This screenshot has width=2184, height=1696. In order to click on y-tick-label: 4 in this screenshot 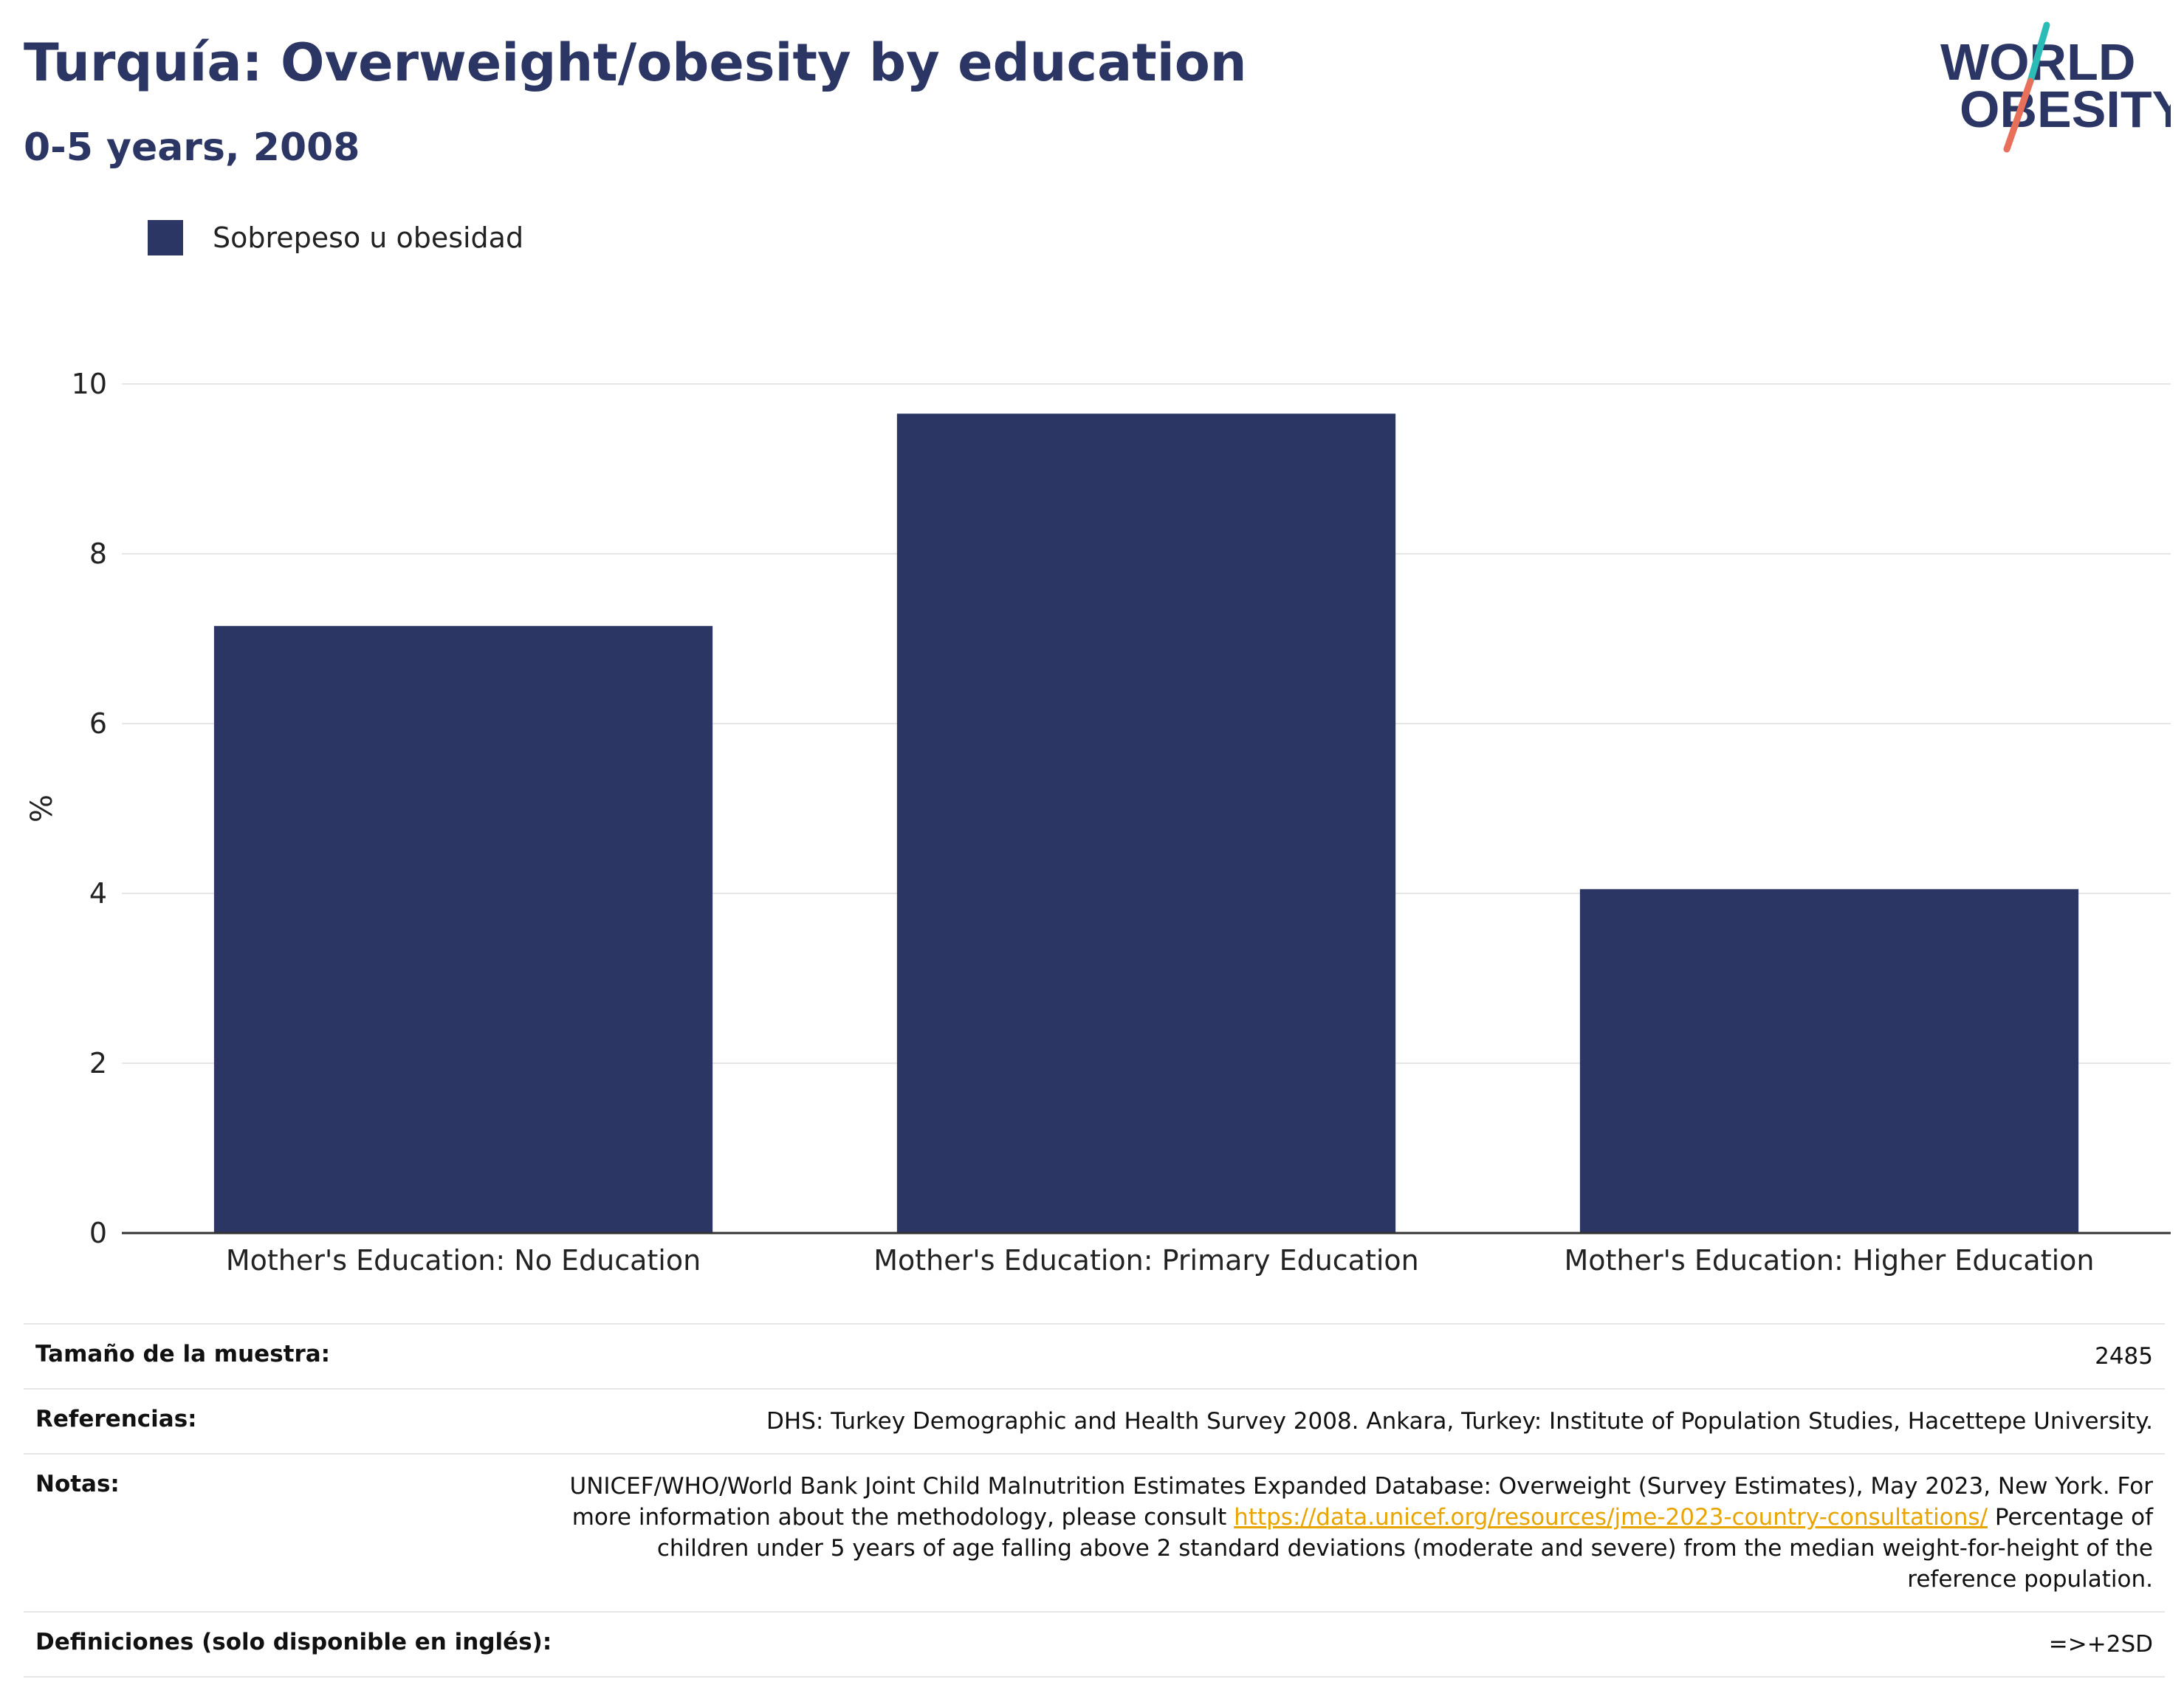, I will do `click(98, 893)`.